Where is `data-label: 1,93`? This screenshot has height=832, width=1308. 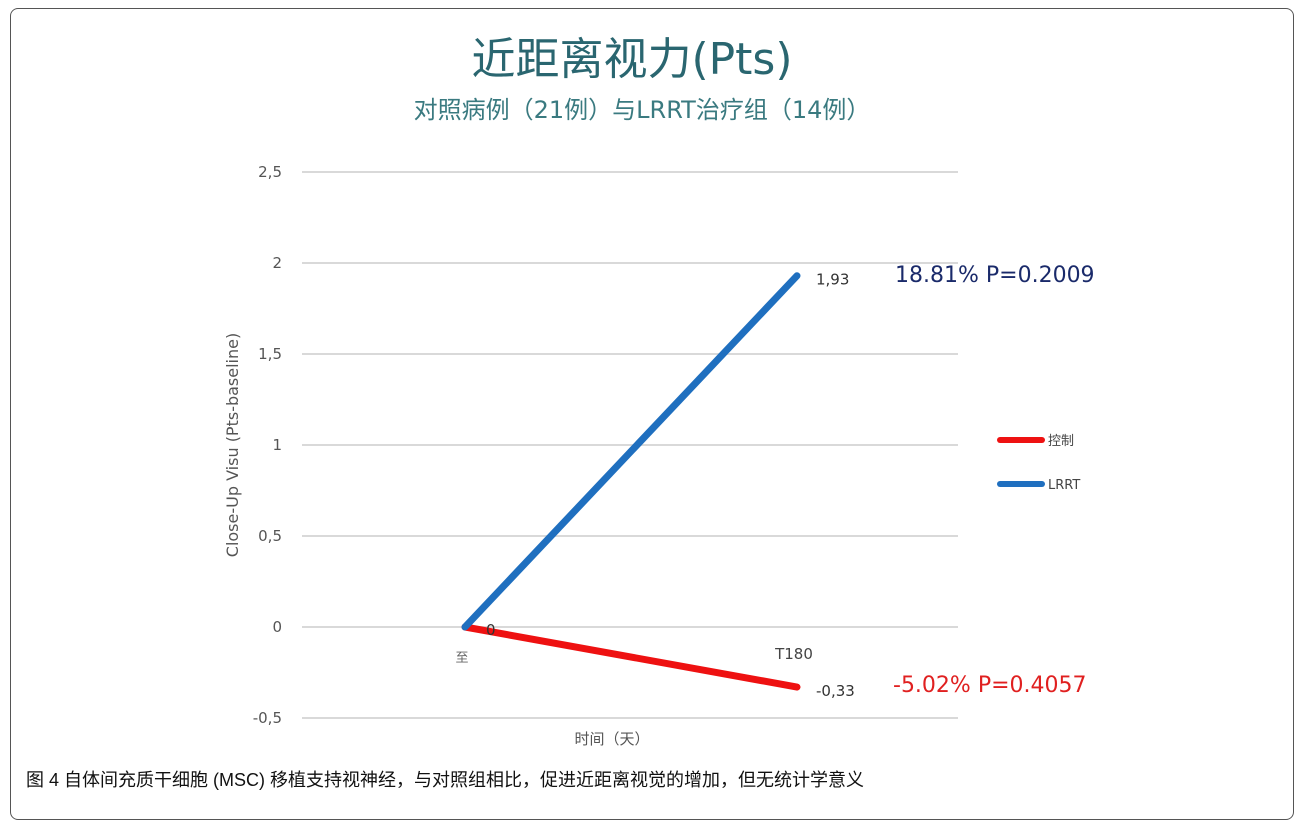
data-label: 1,93 is located at coordinates (832, 280).